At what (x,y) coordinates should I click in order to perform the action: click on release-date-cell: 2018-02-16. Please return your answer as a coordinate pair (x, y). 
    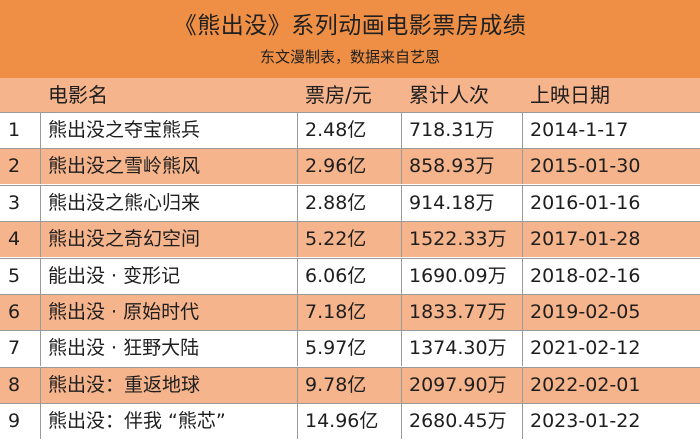
    Looking at the image, I should click on (585, 275).